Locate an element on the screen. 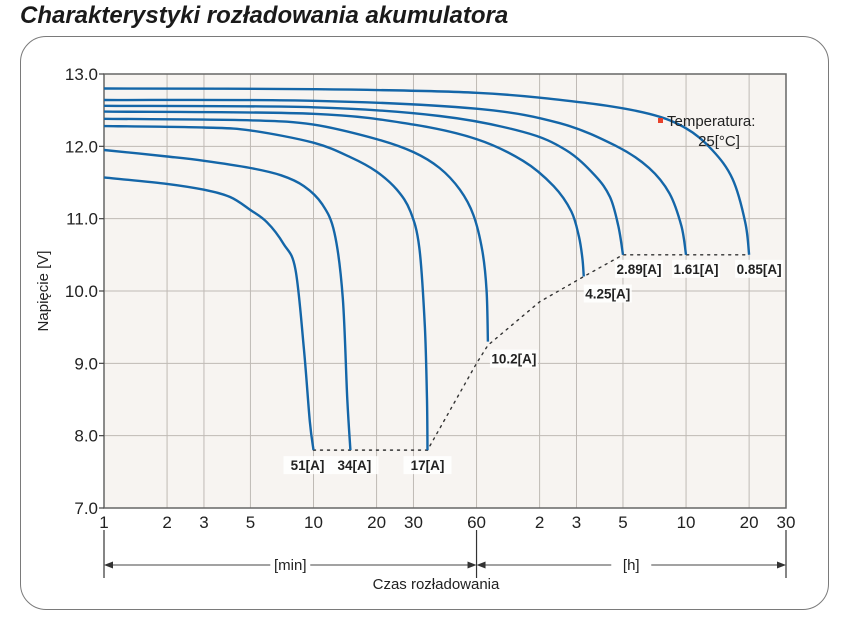  x-tick-label-min: 3 is located at coordinates (203, 522).